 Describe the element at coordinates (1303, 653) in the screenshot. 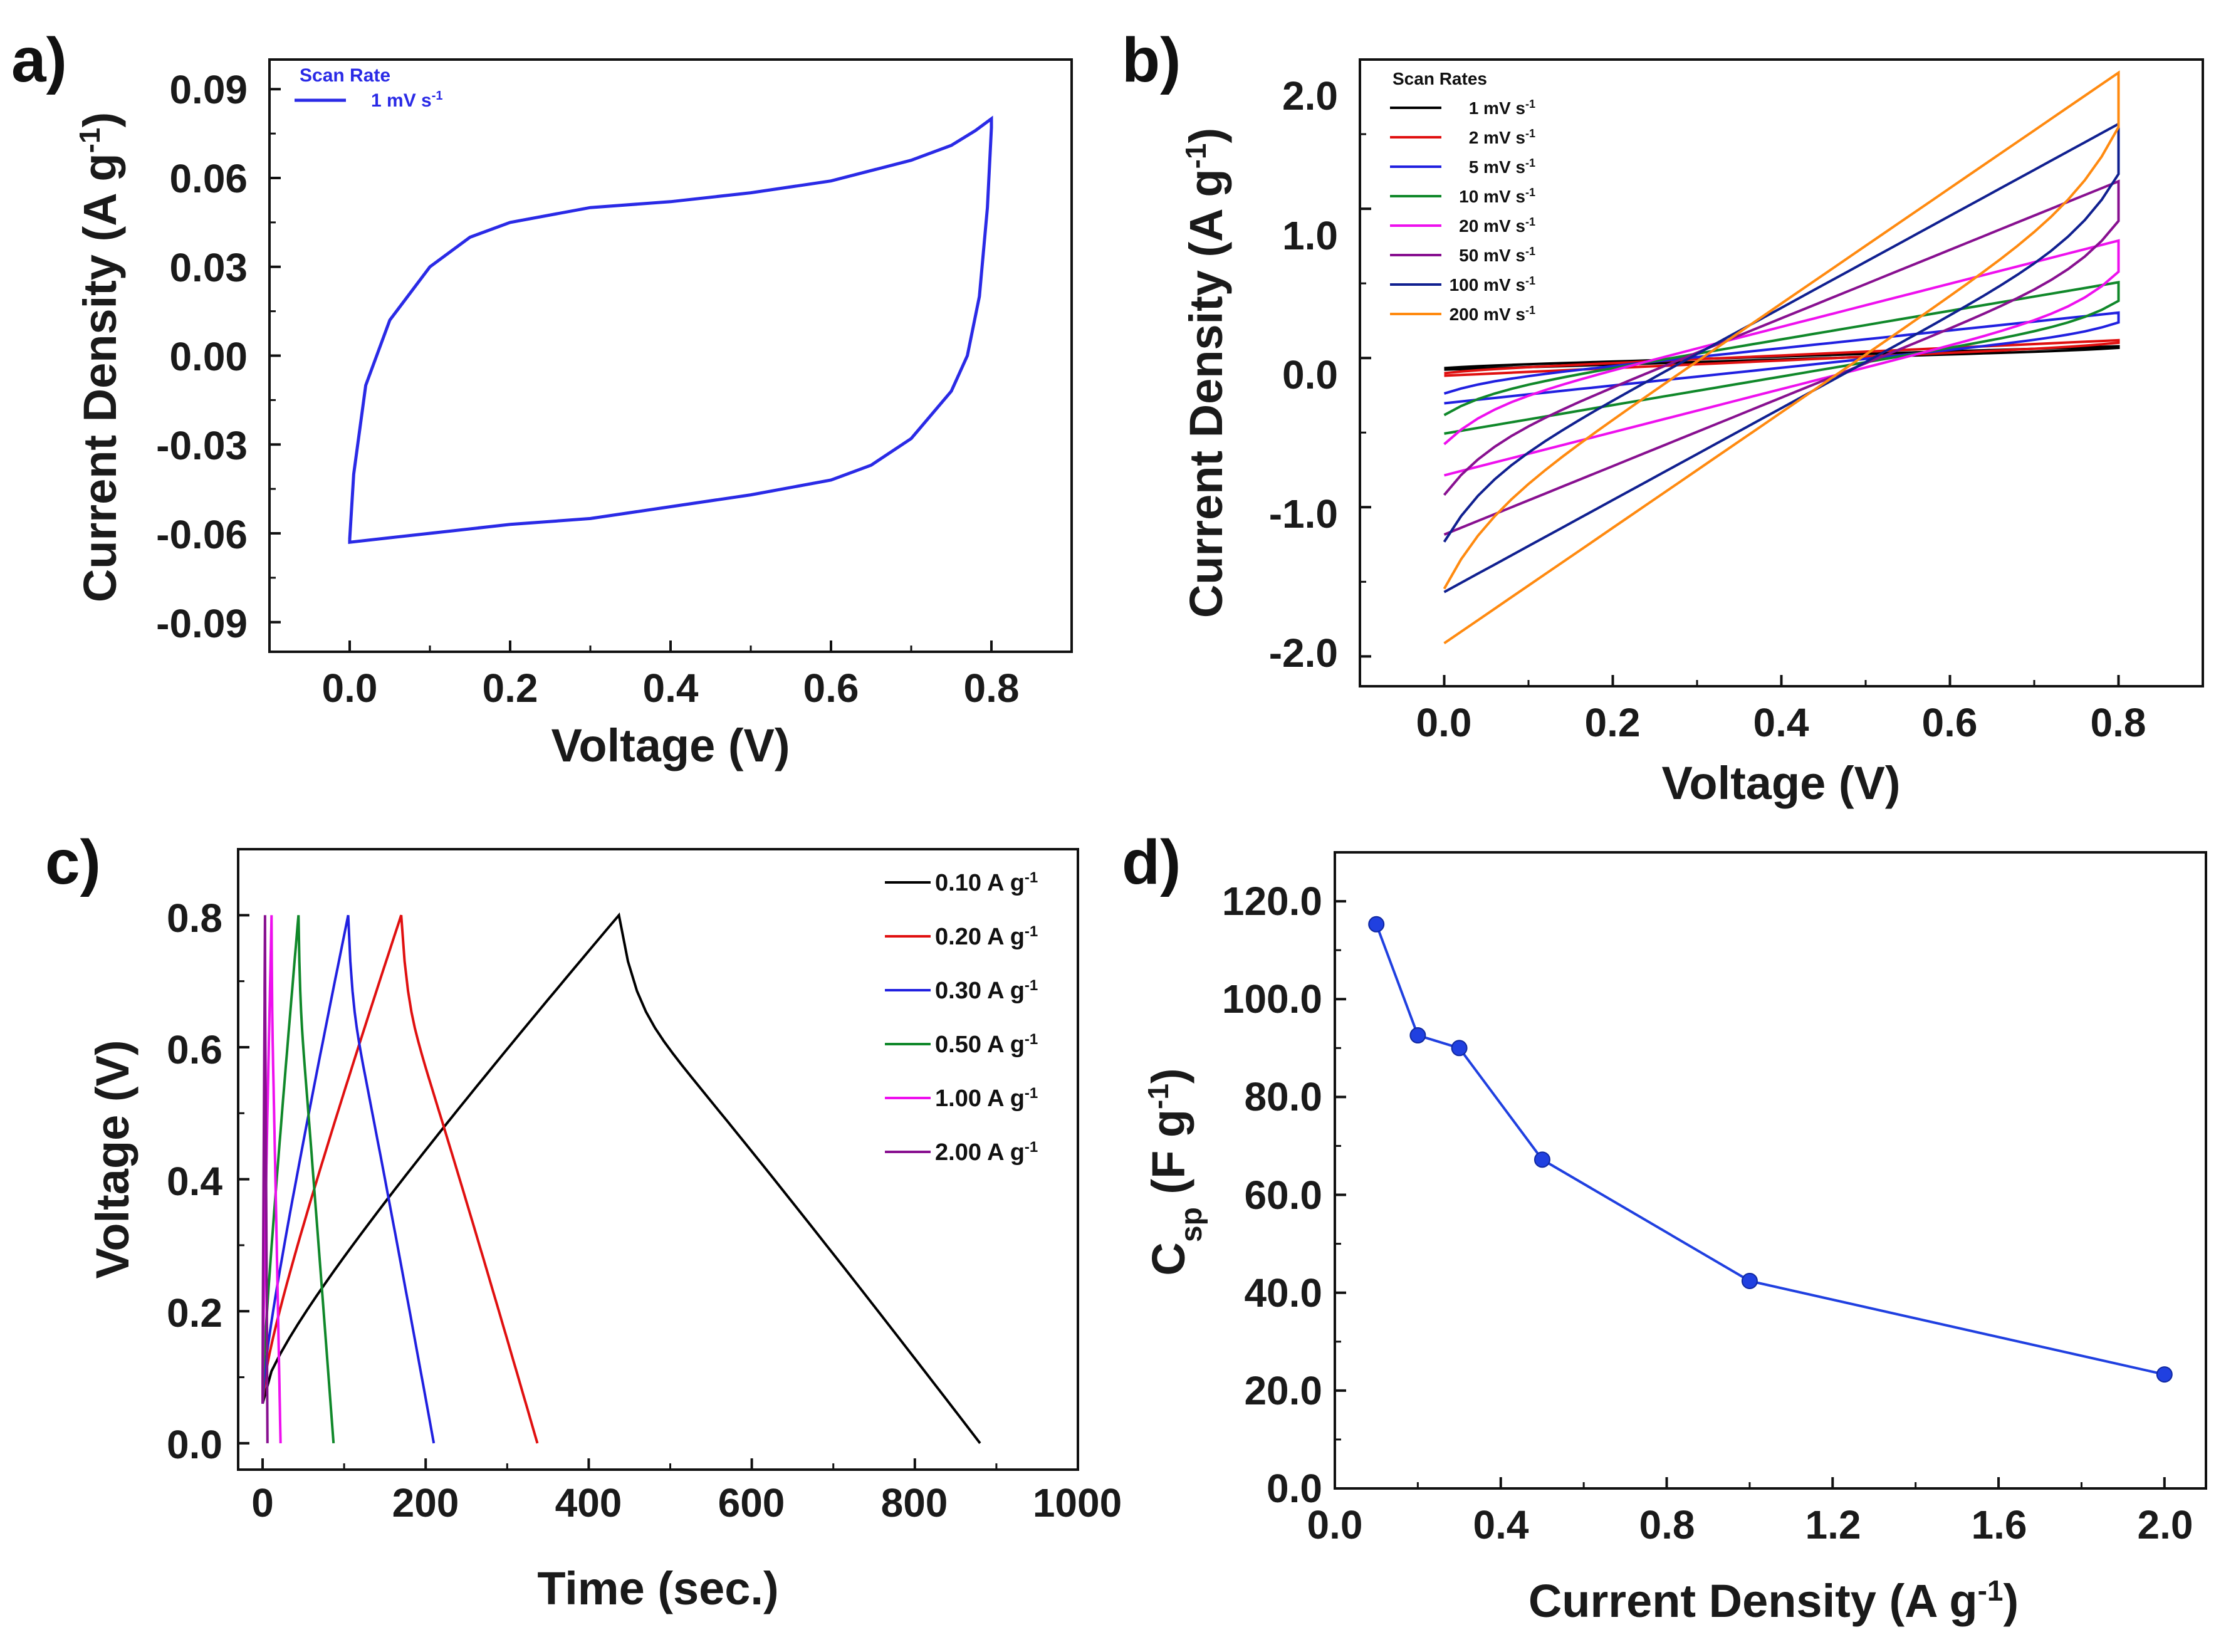

I see `panel-b-ytick-4: -2.0` at that location.